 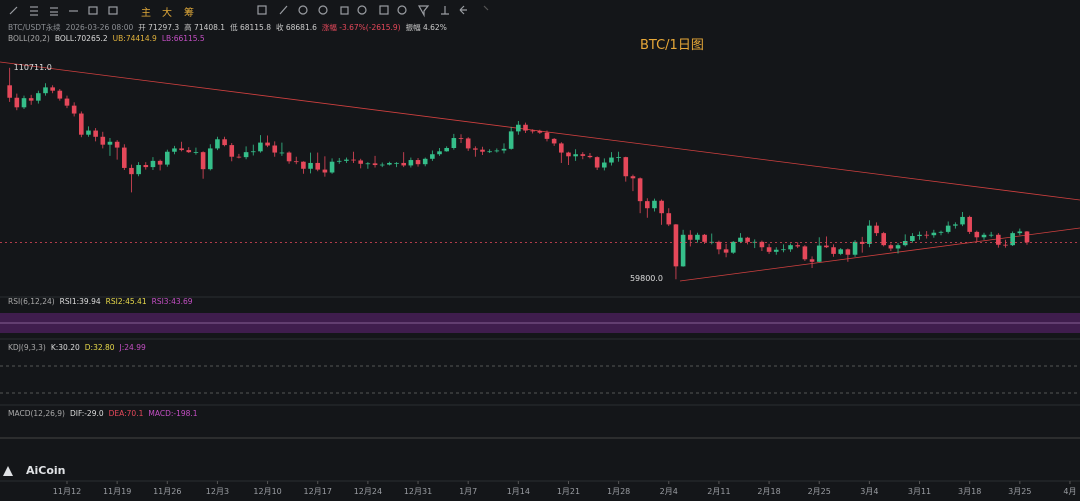 What do you see at coordinates (869, 491) in the screenshot?
I see `x-tick-label: 3月4` at bounding box center [869, 491].